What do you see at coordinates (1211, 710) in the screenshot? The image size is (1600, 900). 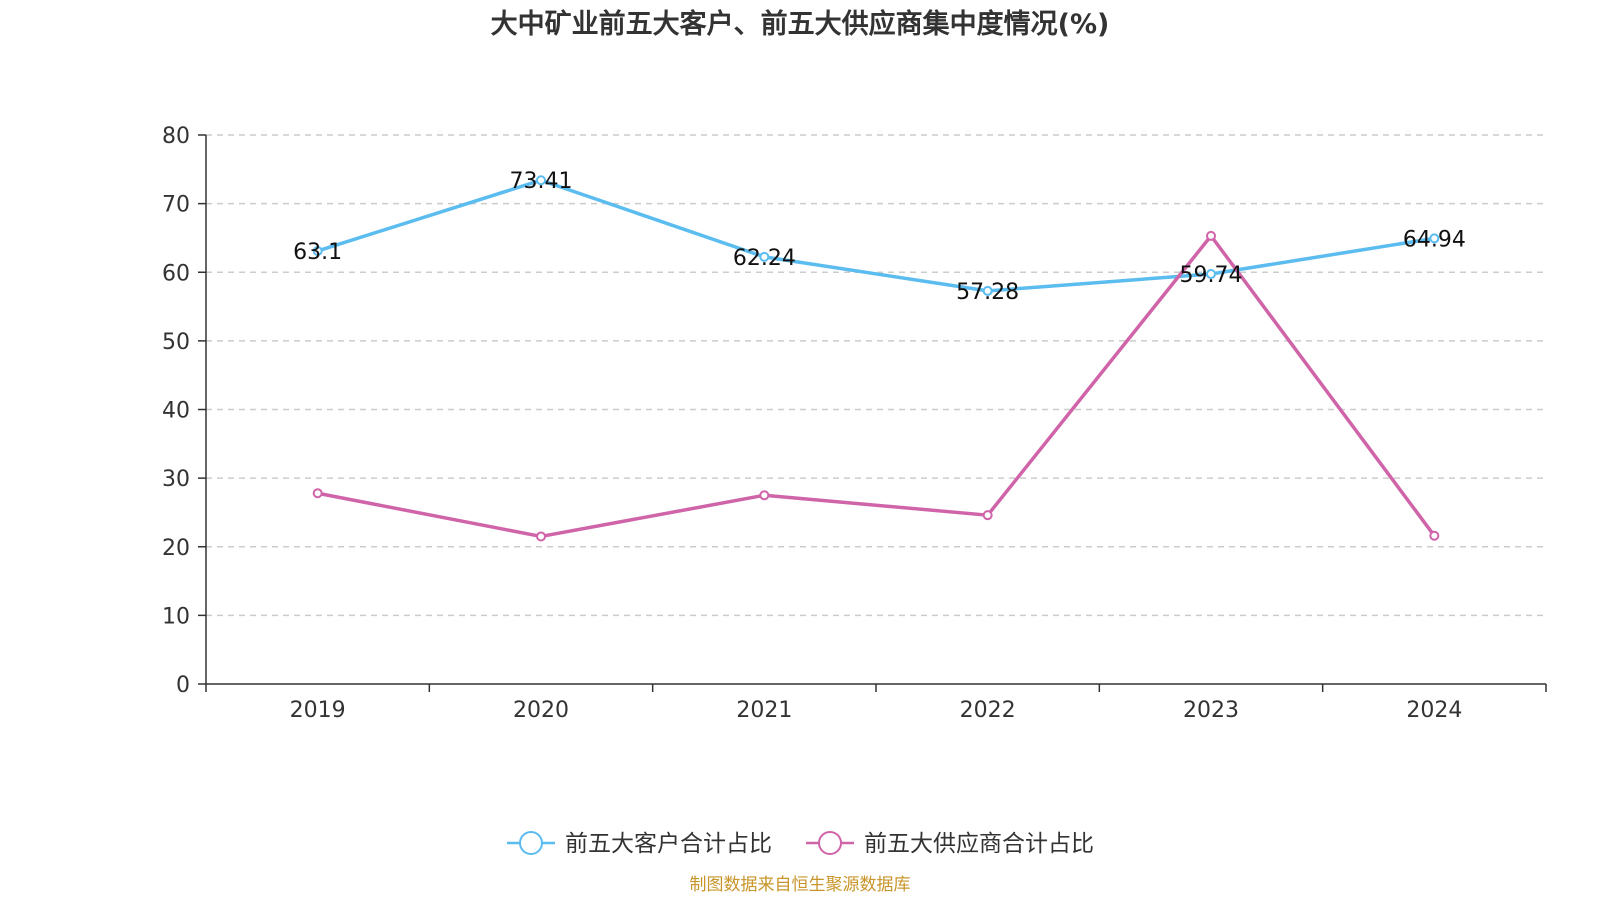 I see `x-tick-label: 2023` at bounding box center [1211, 710].